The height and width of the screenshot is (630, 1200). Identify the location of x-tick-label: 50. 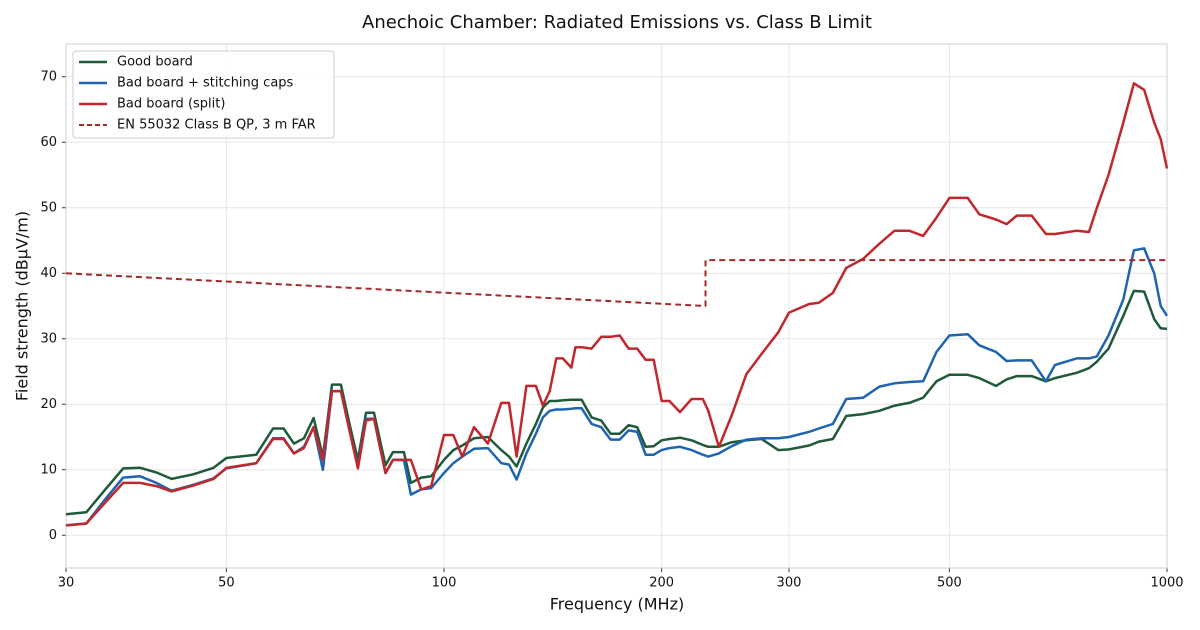
(226, 583).